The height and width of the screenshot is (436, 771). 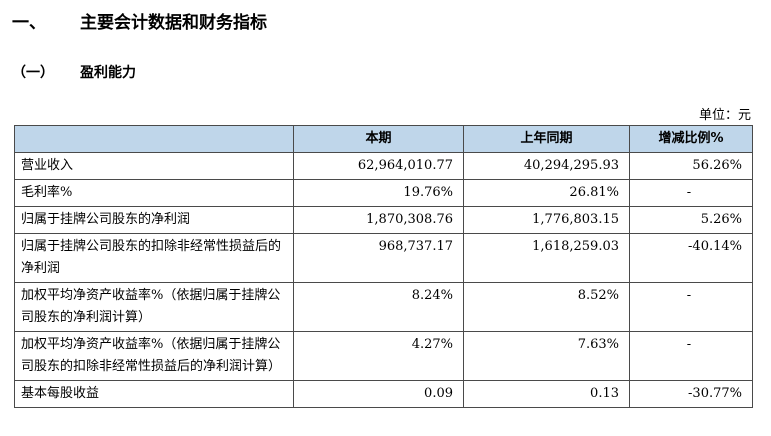 What do you see at coordinates (154, 394) in the screenshot?
I see `row-label: 基本每股收益` at bounding box center [154, 394].